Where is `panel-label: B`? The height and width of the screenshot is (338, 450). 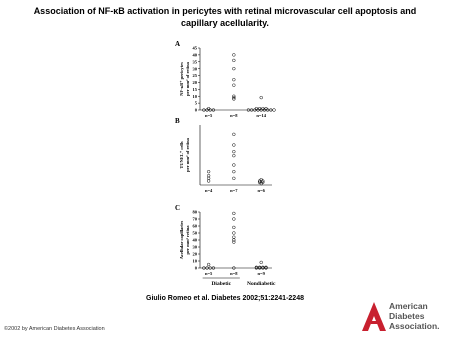 panel-label: B is located at coordinates (177, 121).